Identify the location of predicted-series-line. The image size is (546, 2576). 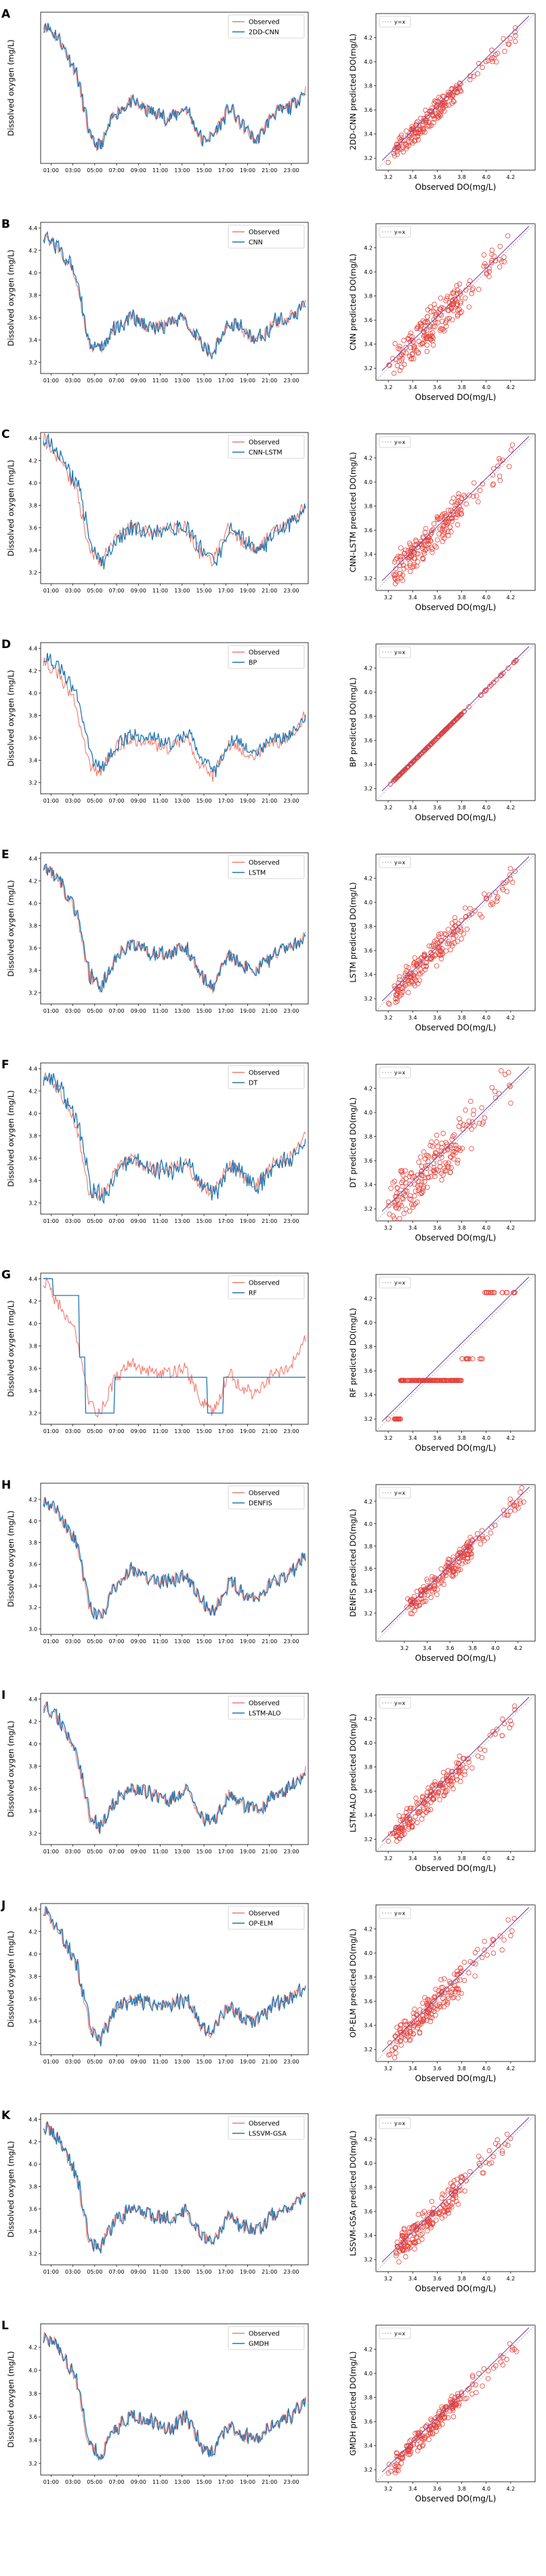
(174, 2187).